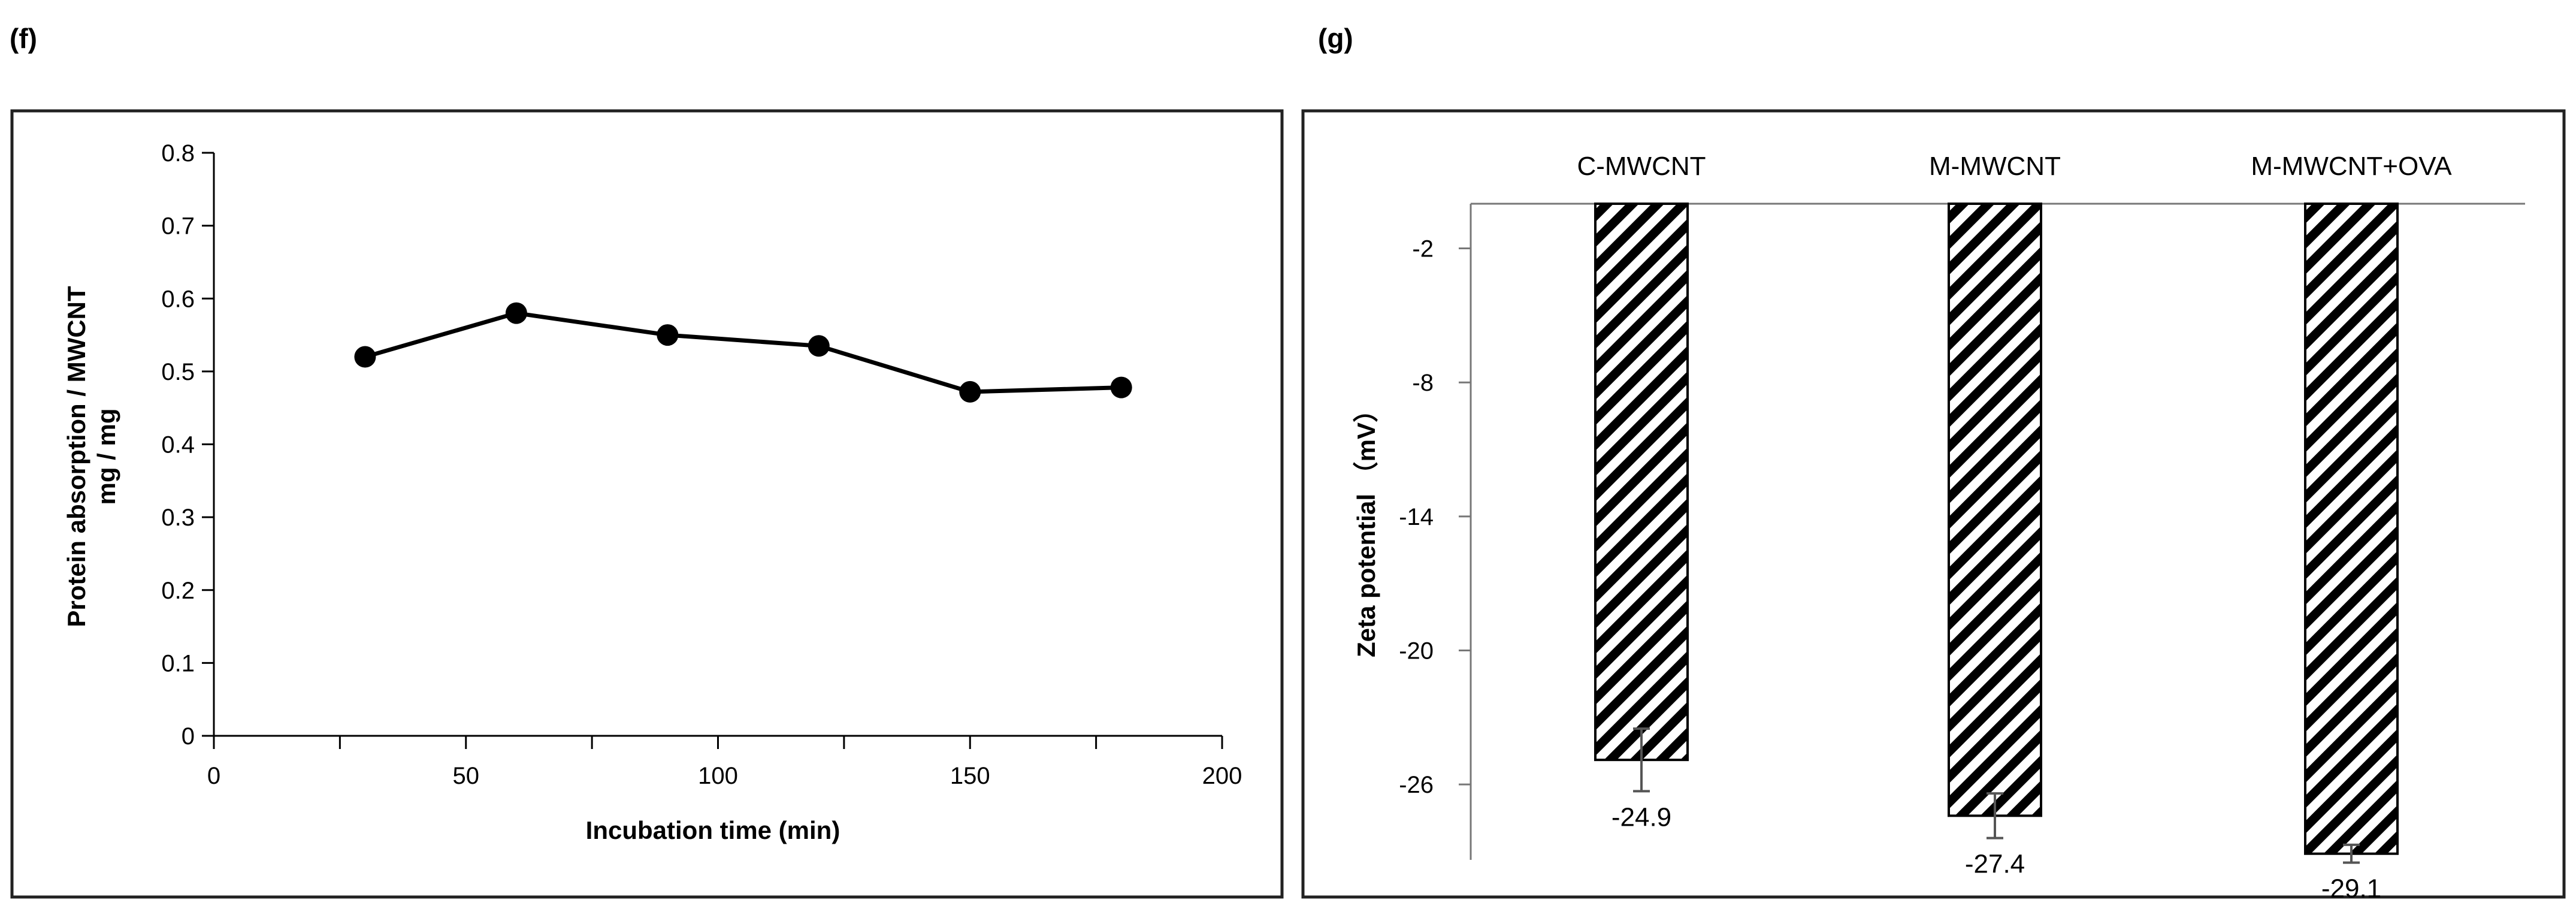  What do you see at coordinates (713, 830) in the screenshot?
I see `x-axis-title: Incubation time (min)` at bounding box center [713, 830].